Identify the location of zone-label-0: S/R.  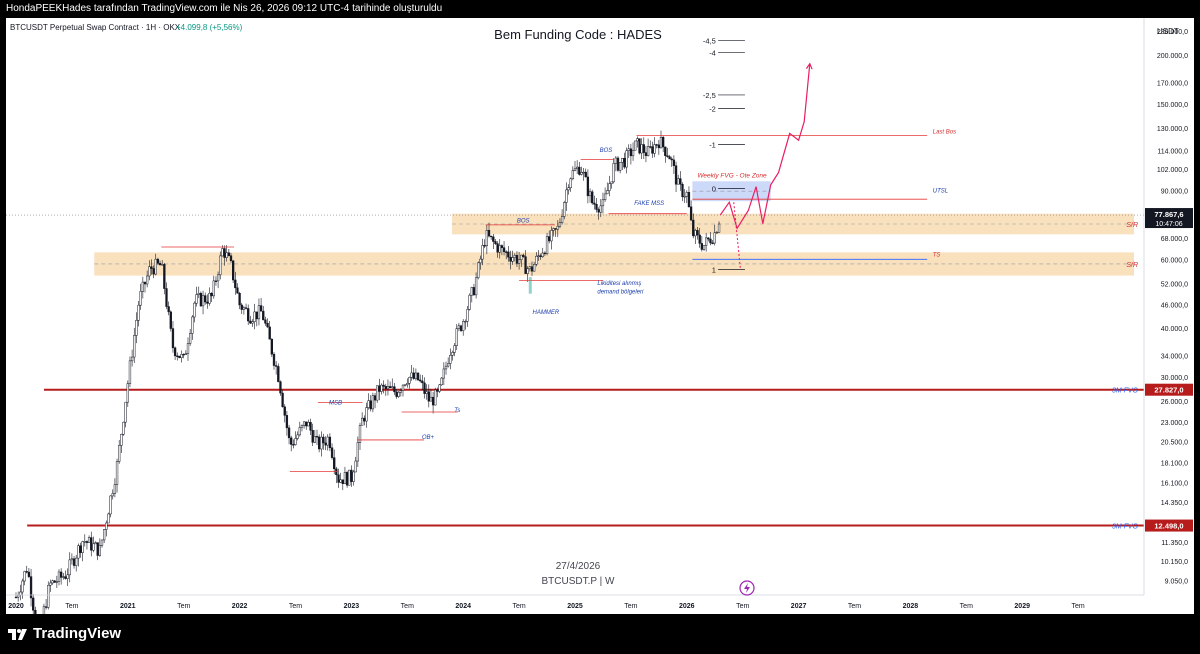
(1132, 225).